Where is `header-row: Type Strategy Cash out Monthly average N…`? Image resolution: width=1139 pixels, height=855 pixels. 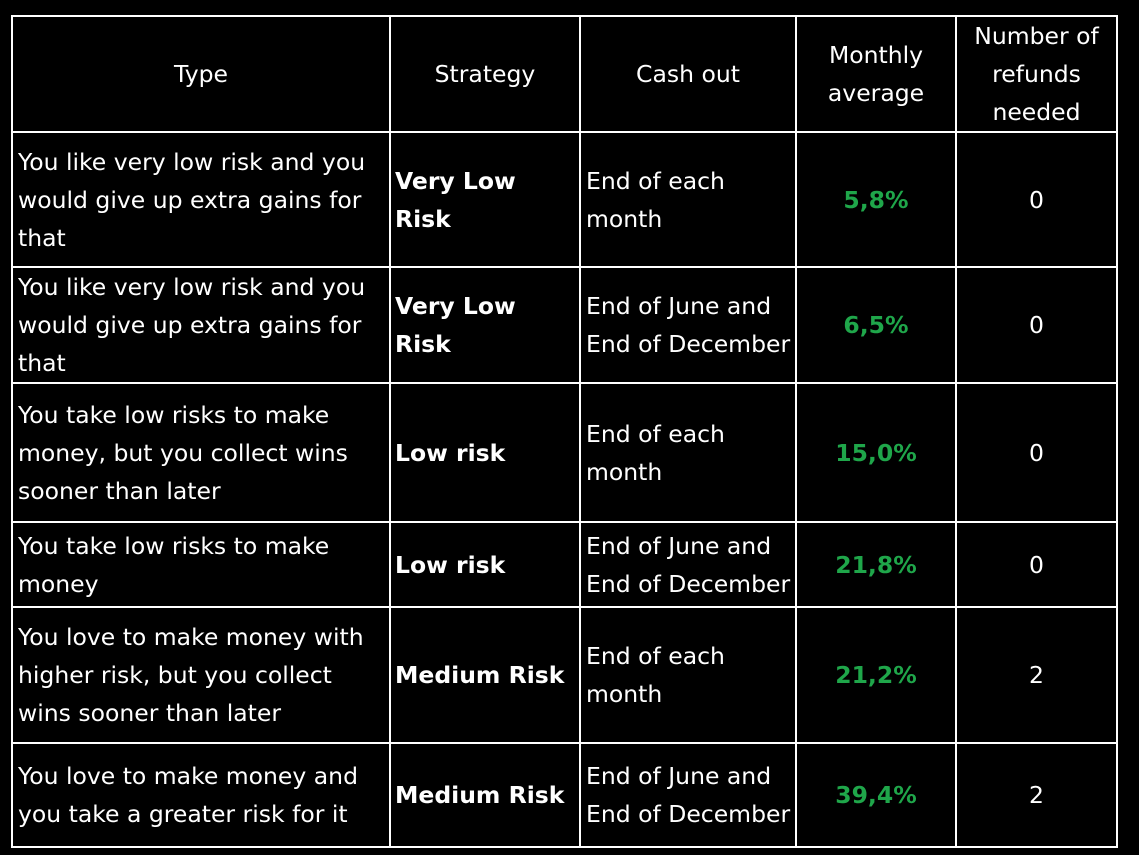 header-row: Type Strategy Cash out Monthly average N… is located at coordinates (564, 74).